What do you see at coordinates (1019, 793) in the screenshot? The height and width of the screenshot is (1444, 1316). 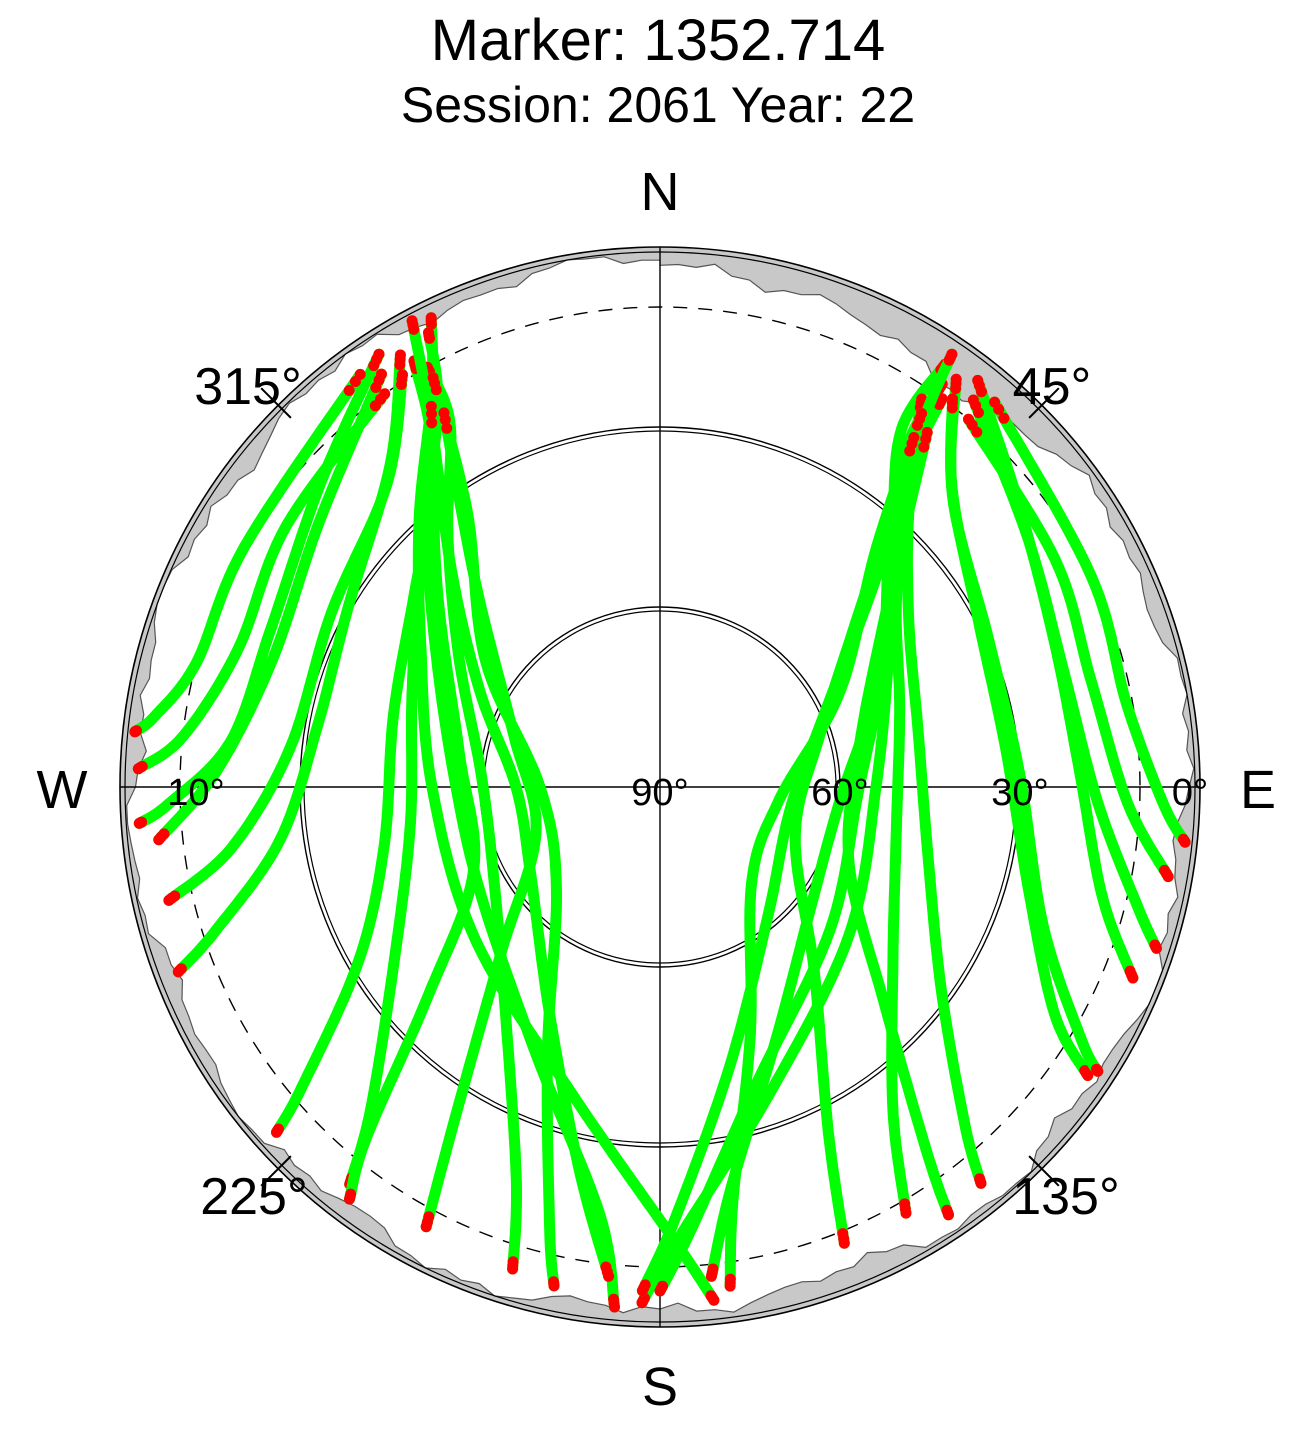 I see `elevation-label: 30°` at bounding box center [1019, 793].